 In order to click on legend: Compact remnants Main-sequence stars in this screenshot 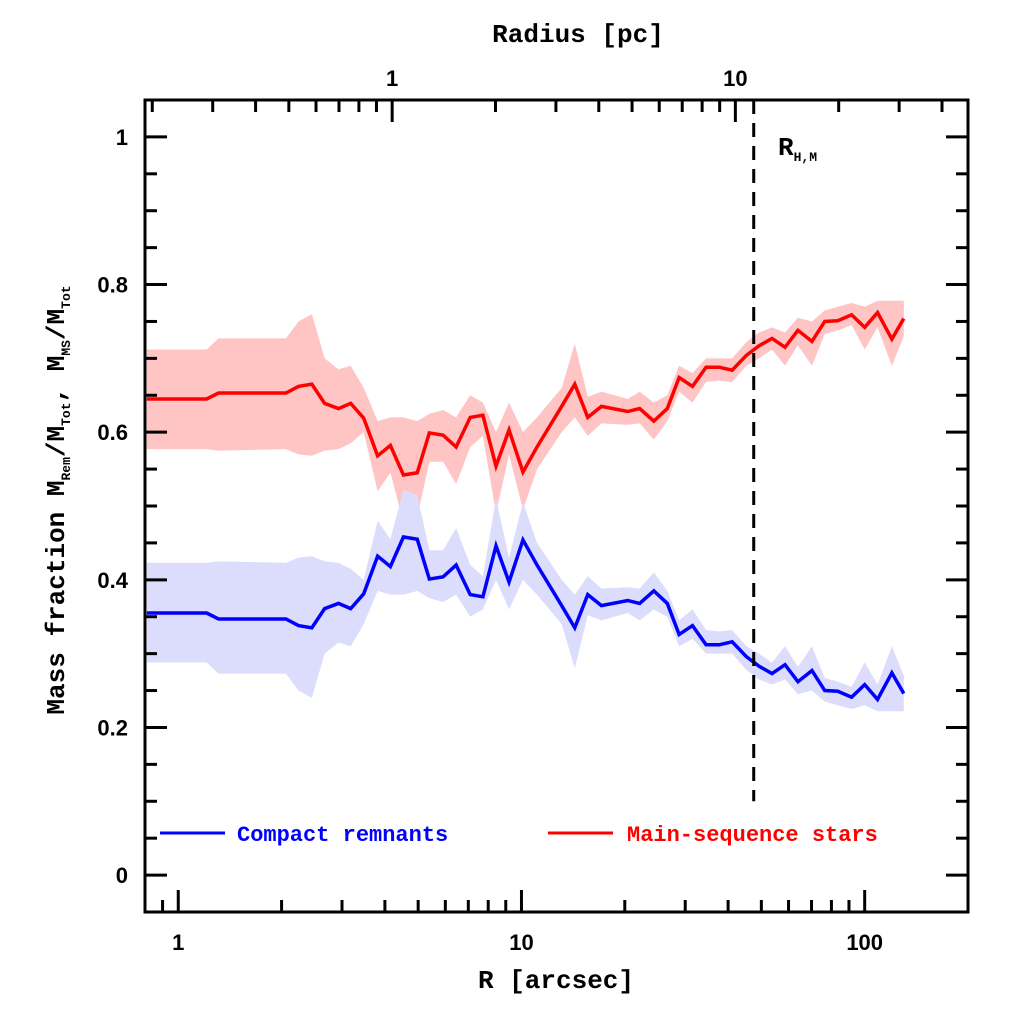, I will do `click(519, 835)`.